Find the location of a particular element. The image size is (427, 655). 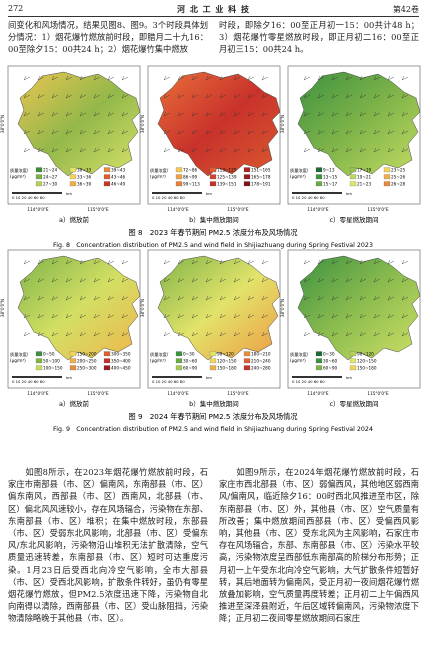

header-rule is located at coordinates (213, 16).